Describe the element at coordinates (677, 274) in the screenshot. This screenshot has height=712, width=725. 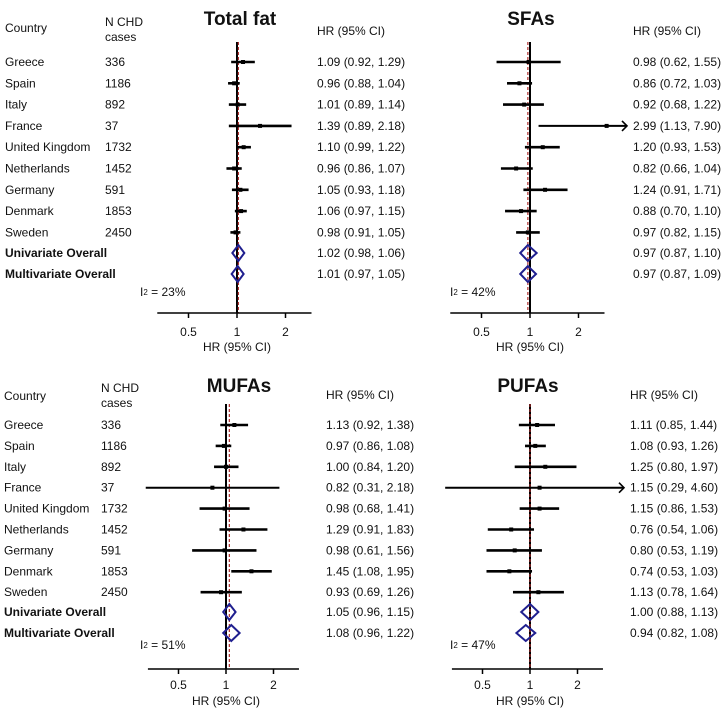
I see `hr-ci-value: 0.97 (0.87, 1.09)` at that location.